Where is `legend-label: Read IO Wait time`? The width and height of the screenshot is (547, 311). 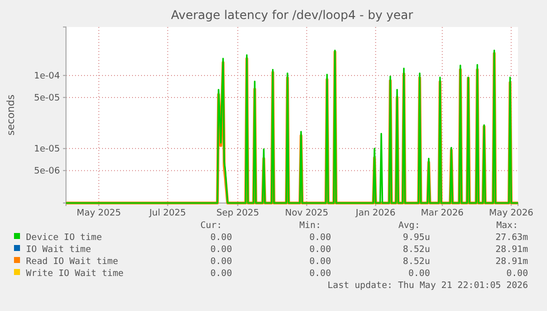
legend-label: Read IO Wait time is located at coordinates (72, 262).